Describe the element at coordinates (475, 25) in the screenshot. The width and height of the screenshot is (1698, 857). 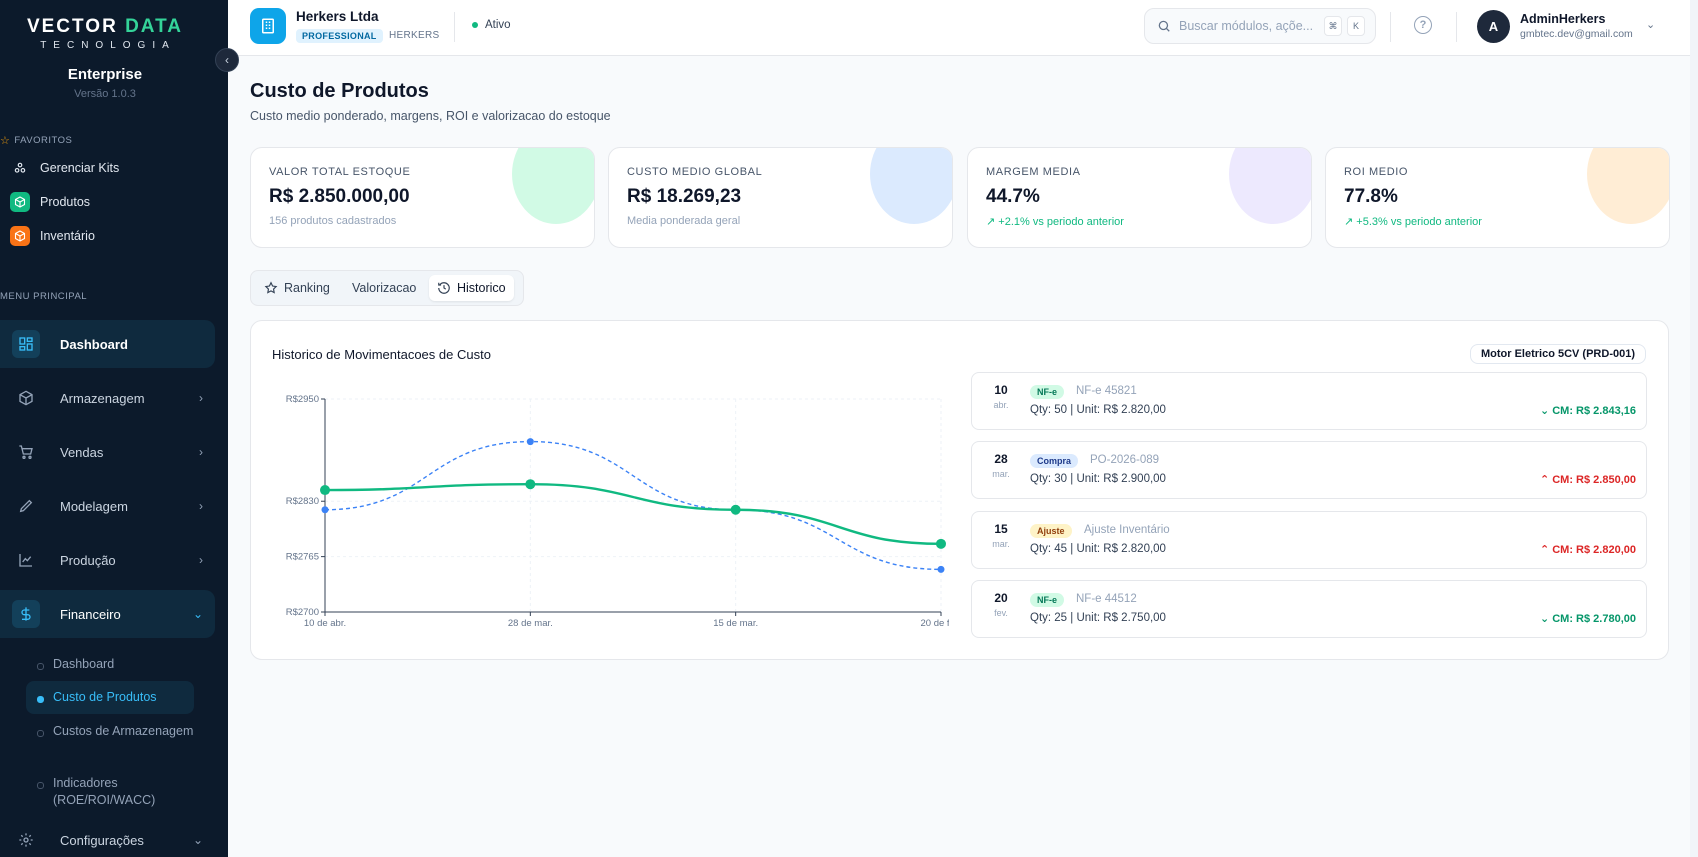
I see `status-dot` at that location.